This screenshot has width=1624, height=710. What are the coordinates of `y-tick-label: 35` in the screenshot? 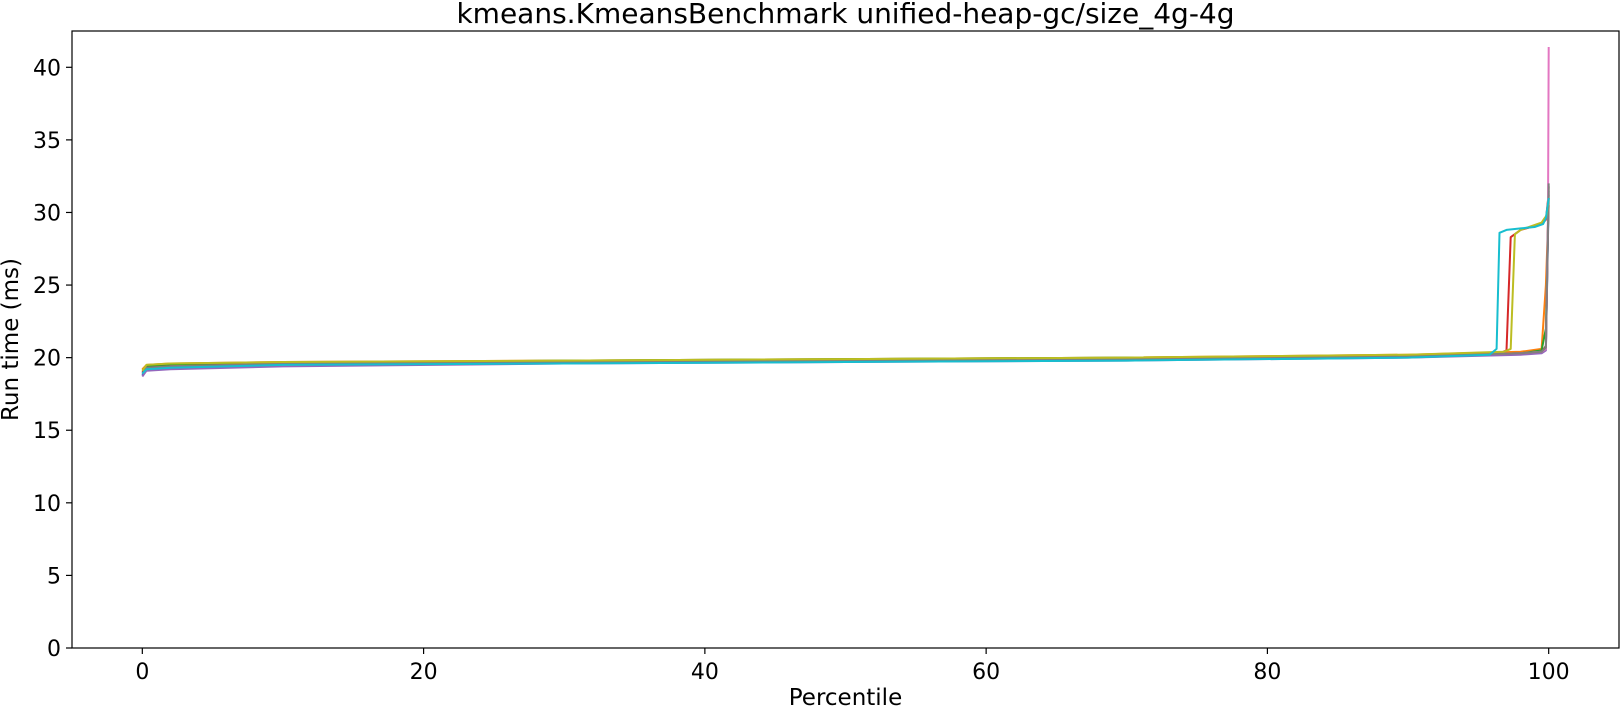 It's located at (47, 141).